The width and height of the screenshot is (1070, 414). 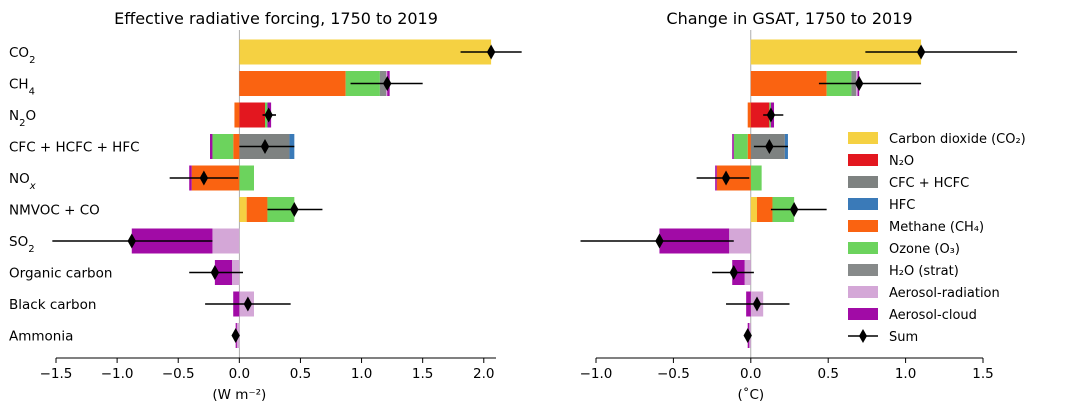 What do you see at coordinates (178, 374) in the screenshot?
I see `erf-x-tick-label-2: −0.5` at bounding box center [178, 374].